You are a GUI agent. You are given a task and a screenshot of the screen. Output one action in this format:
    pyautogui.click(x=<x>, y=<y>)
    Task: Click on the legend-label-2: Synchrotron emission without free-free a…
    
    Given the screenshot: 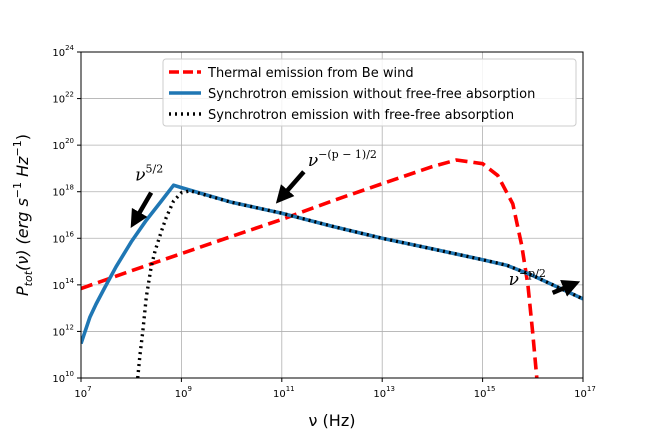 What is the action you would take?
    pyautogui.click(x=371, y=94)
    